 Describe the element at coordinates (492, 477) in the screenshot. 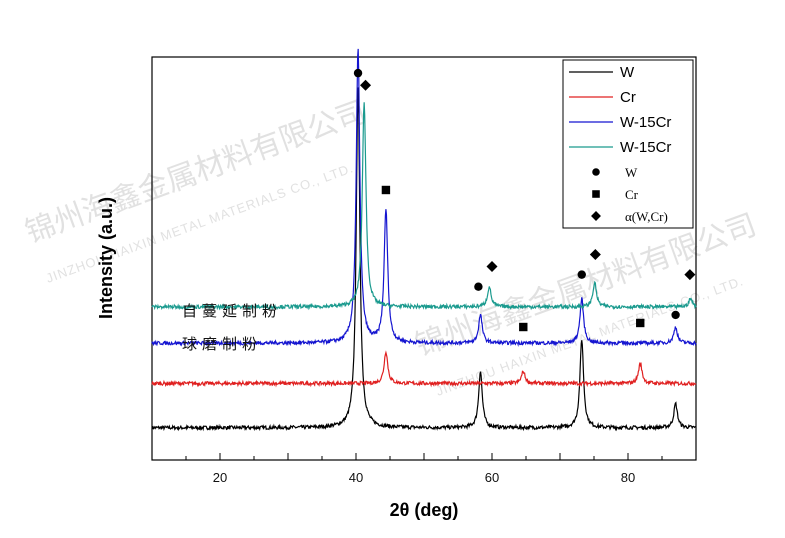

I see `x-tick-label: 60` at that location.